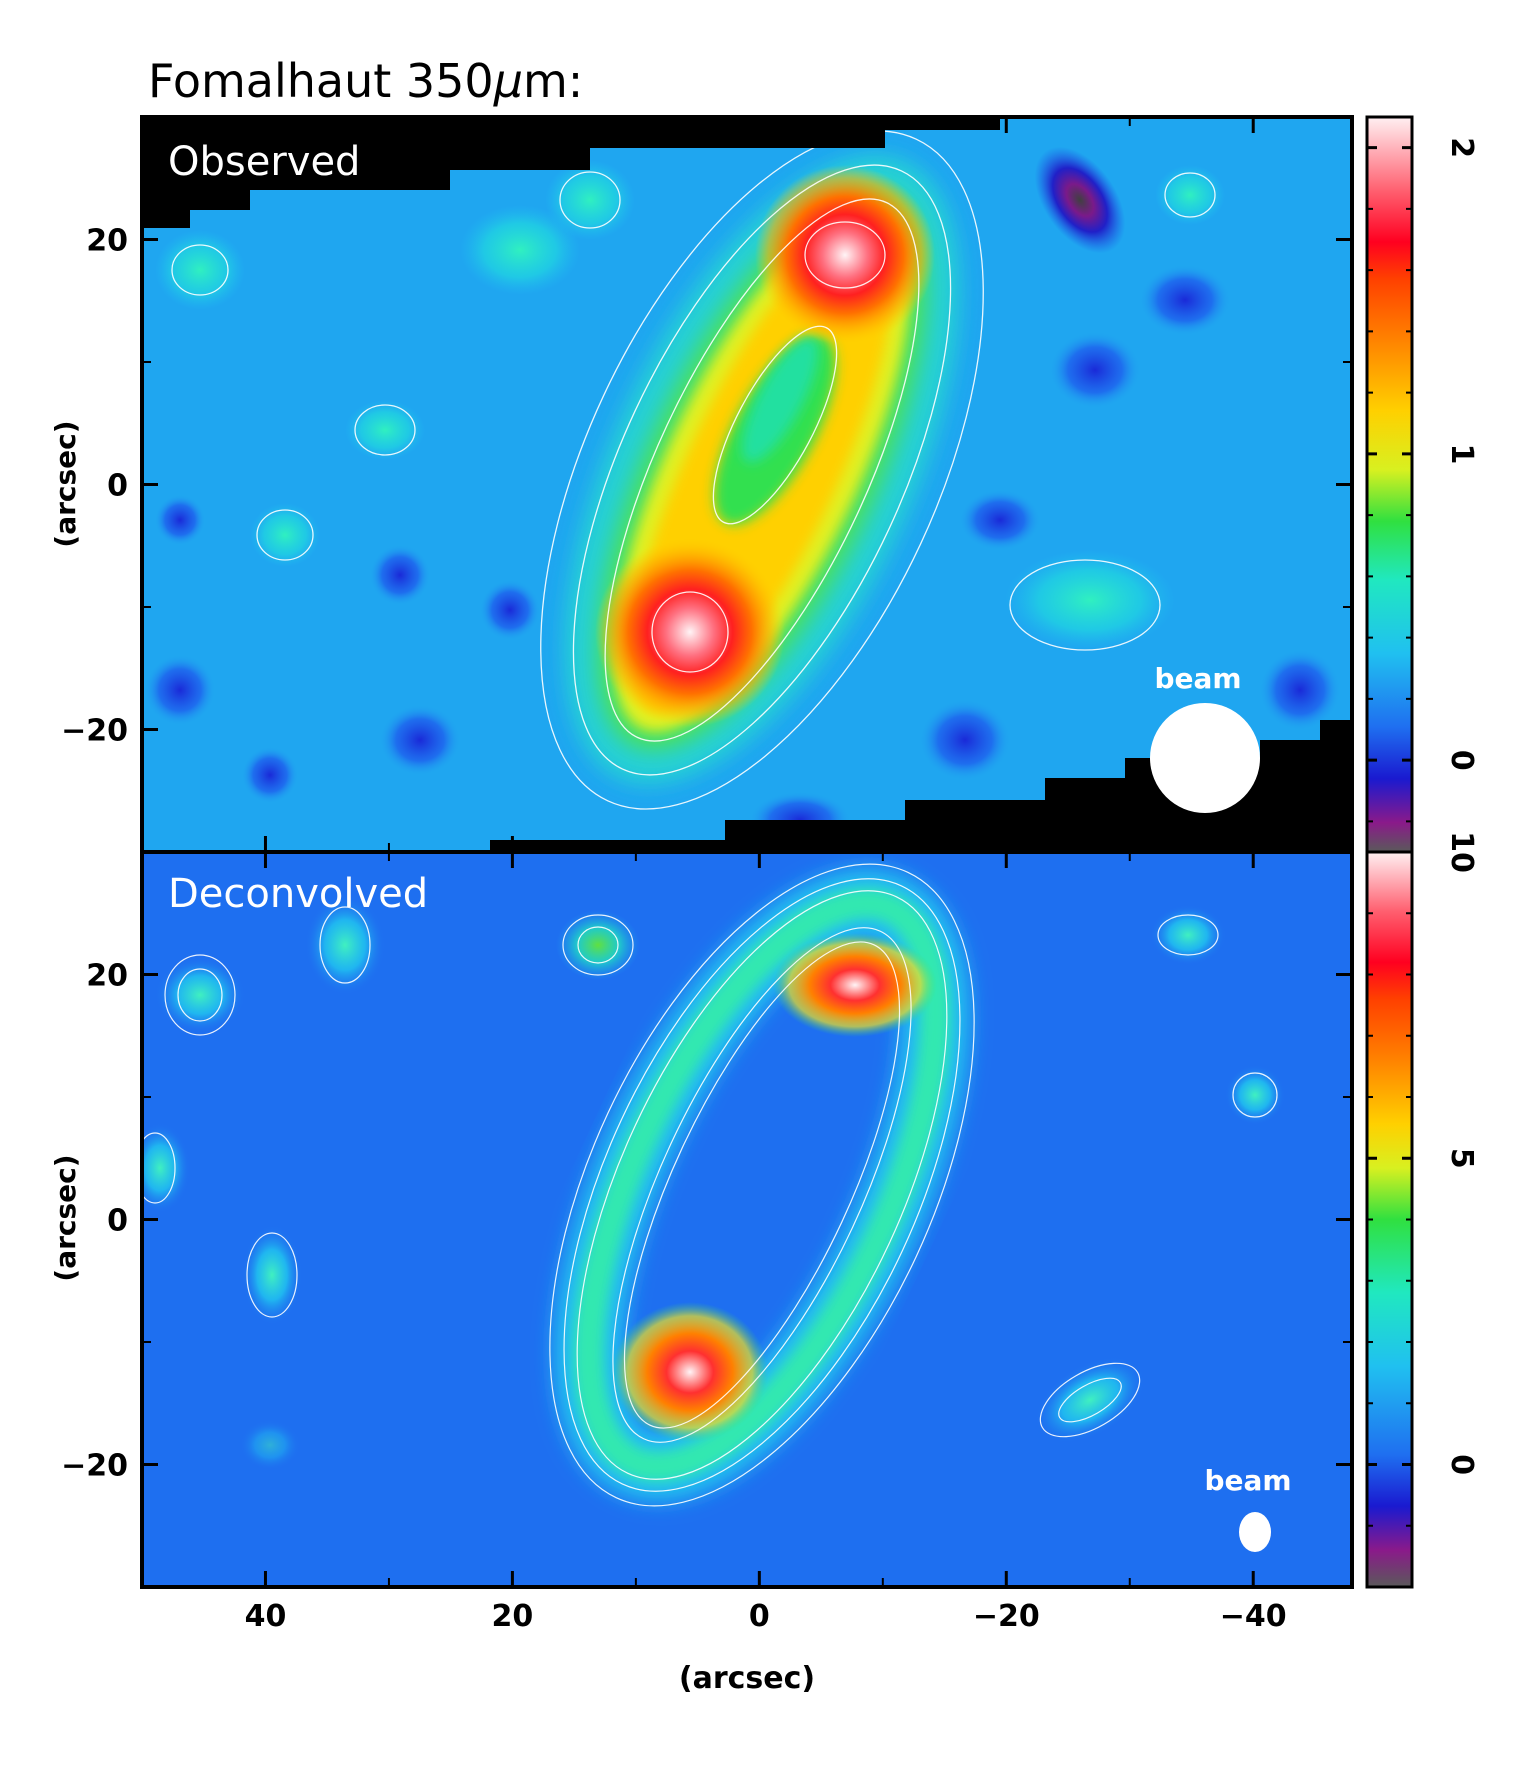 The image size is (1525, 1774). Describe the element at coordinates (298, 894) in the screenshot. I see `deconvolved-panel-label: Deconvolved` at that location.